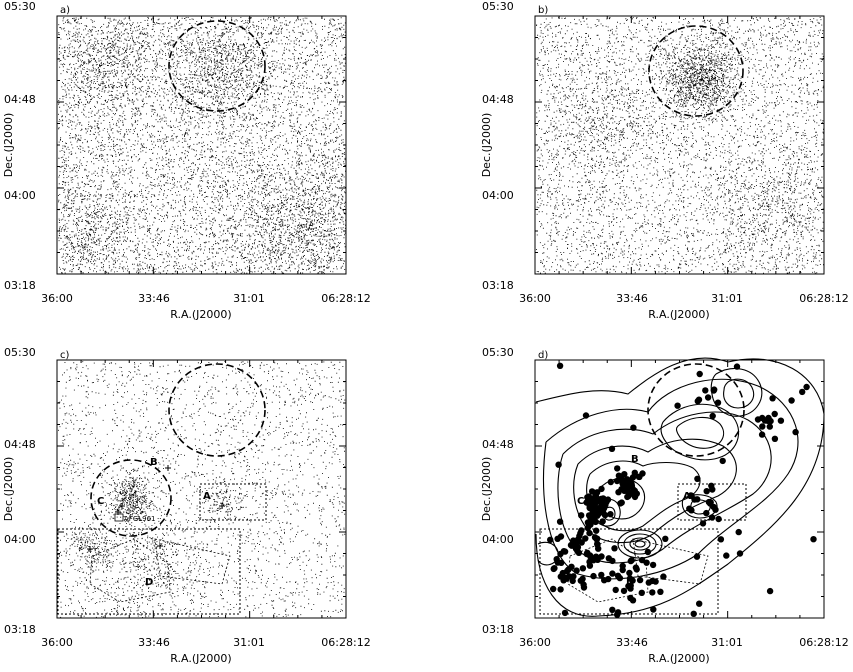 The height and width of the screenshot is (672, 853). I want to click on y-tick-label: 04:00, so click(20, 539).